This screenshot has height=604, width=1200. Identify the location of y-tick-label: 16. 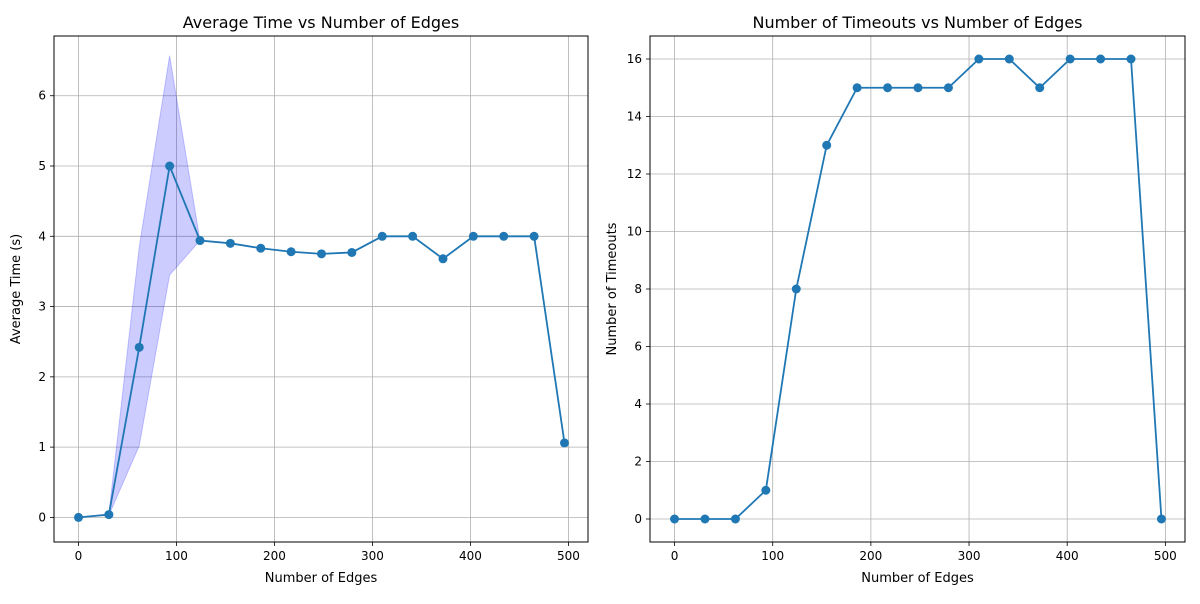
(634, 59).